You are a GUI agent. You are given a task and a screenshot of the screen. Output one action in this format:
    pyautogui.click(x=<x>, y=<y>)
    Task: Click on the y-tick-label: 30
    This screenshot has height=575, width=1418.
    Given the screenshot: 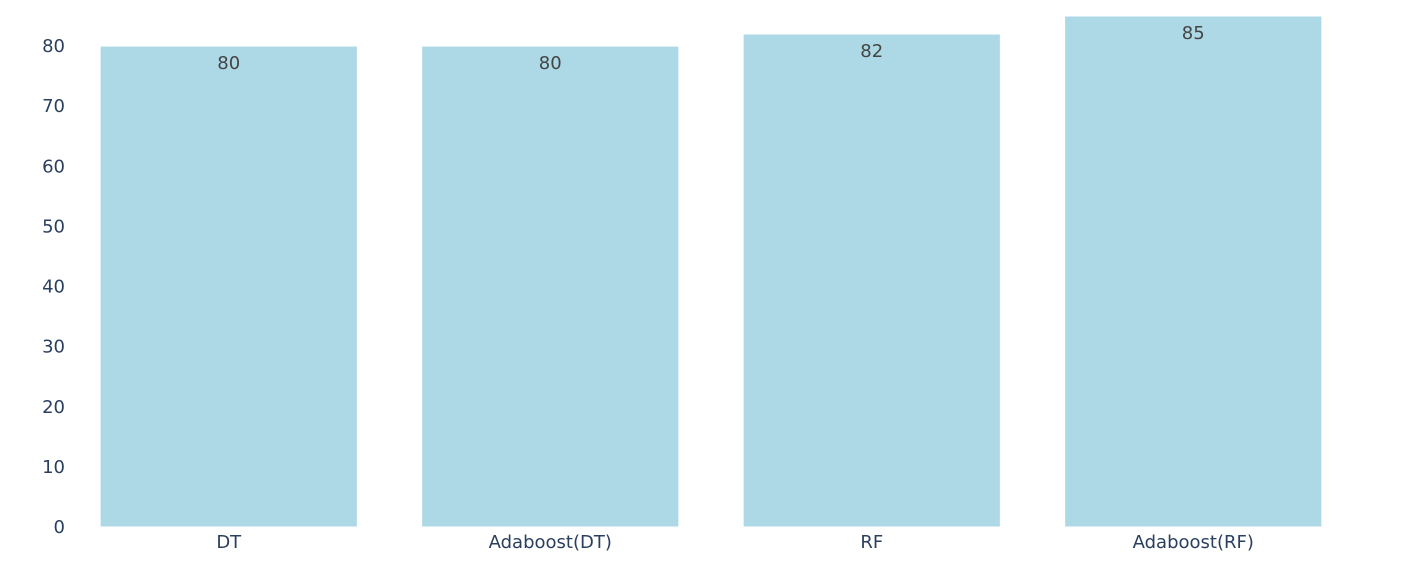 What is the action you would take?
    pyautogui.click(x=53, y=347)
    